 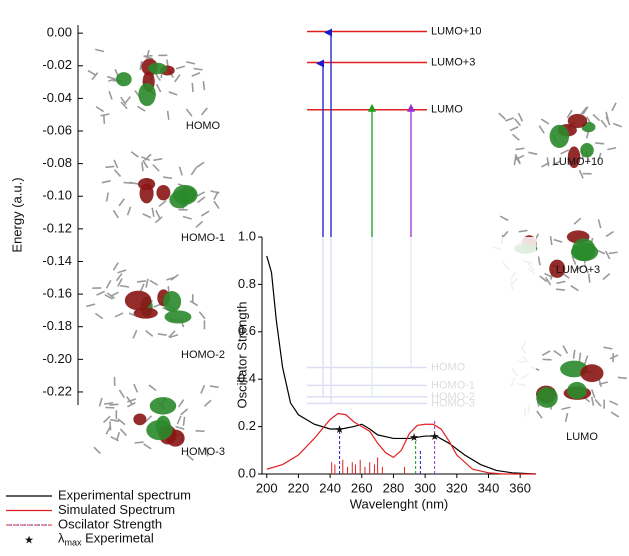 I want to click on x-tick-label: 320, so click(x=457, y=487).